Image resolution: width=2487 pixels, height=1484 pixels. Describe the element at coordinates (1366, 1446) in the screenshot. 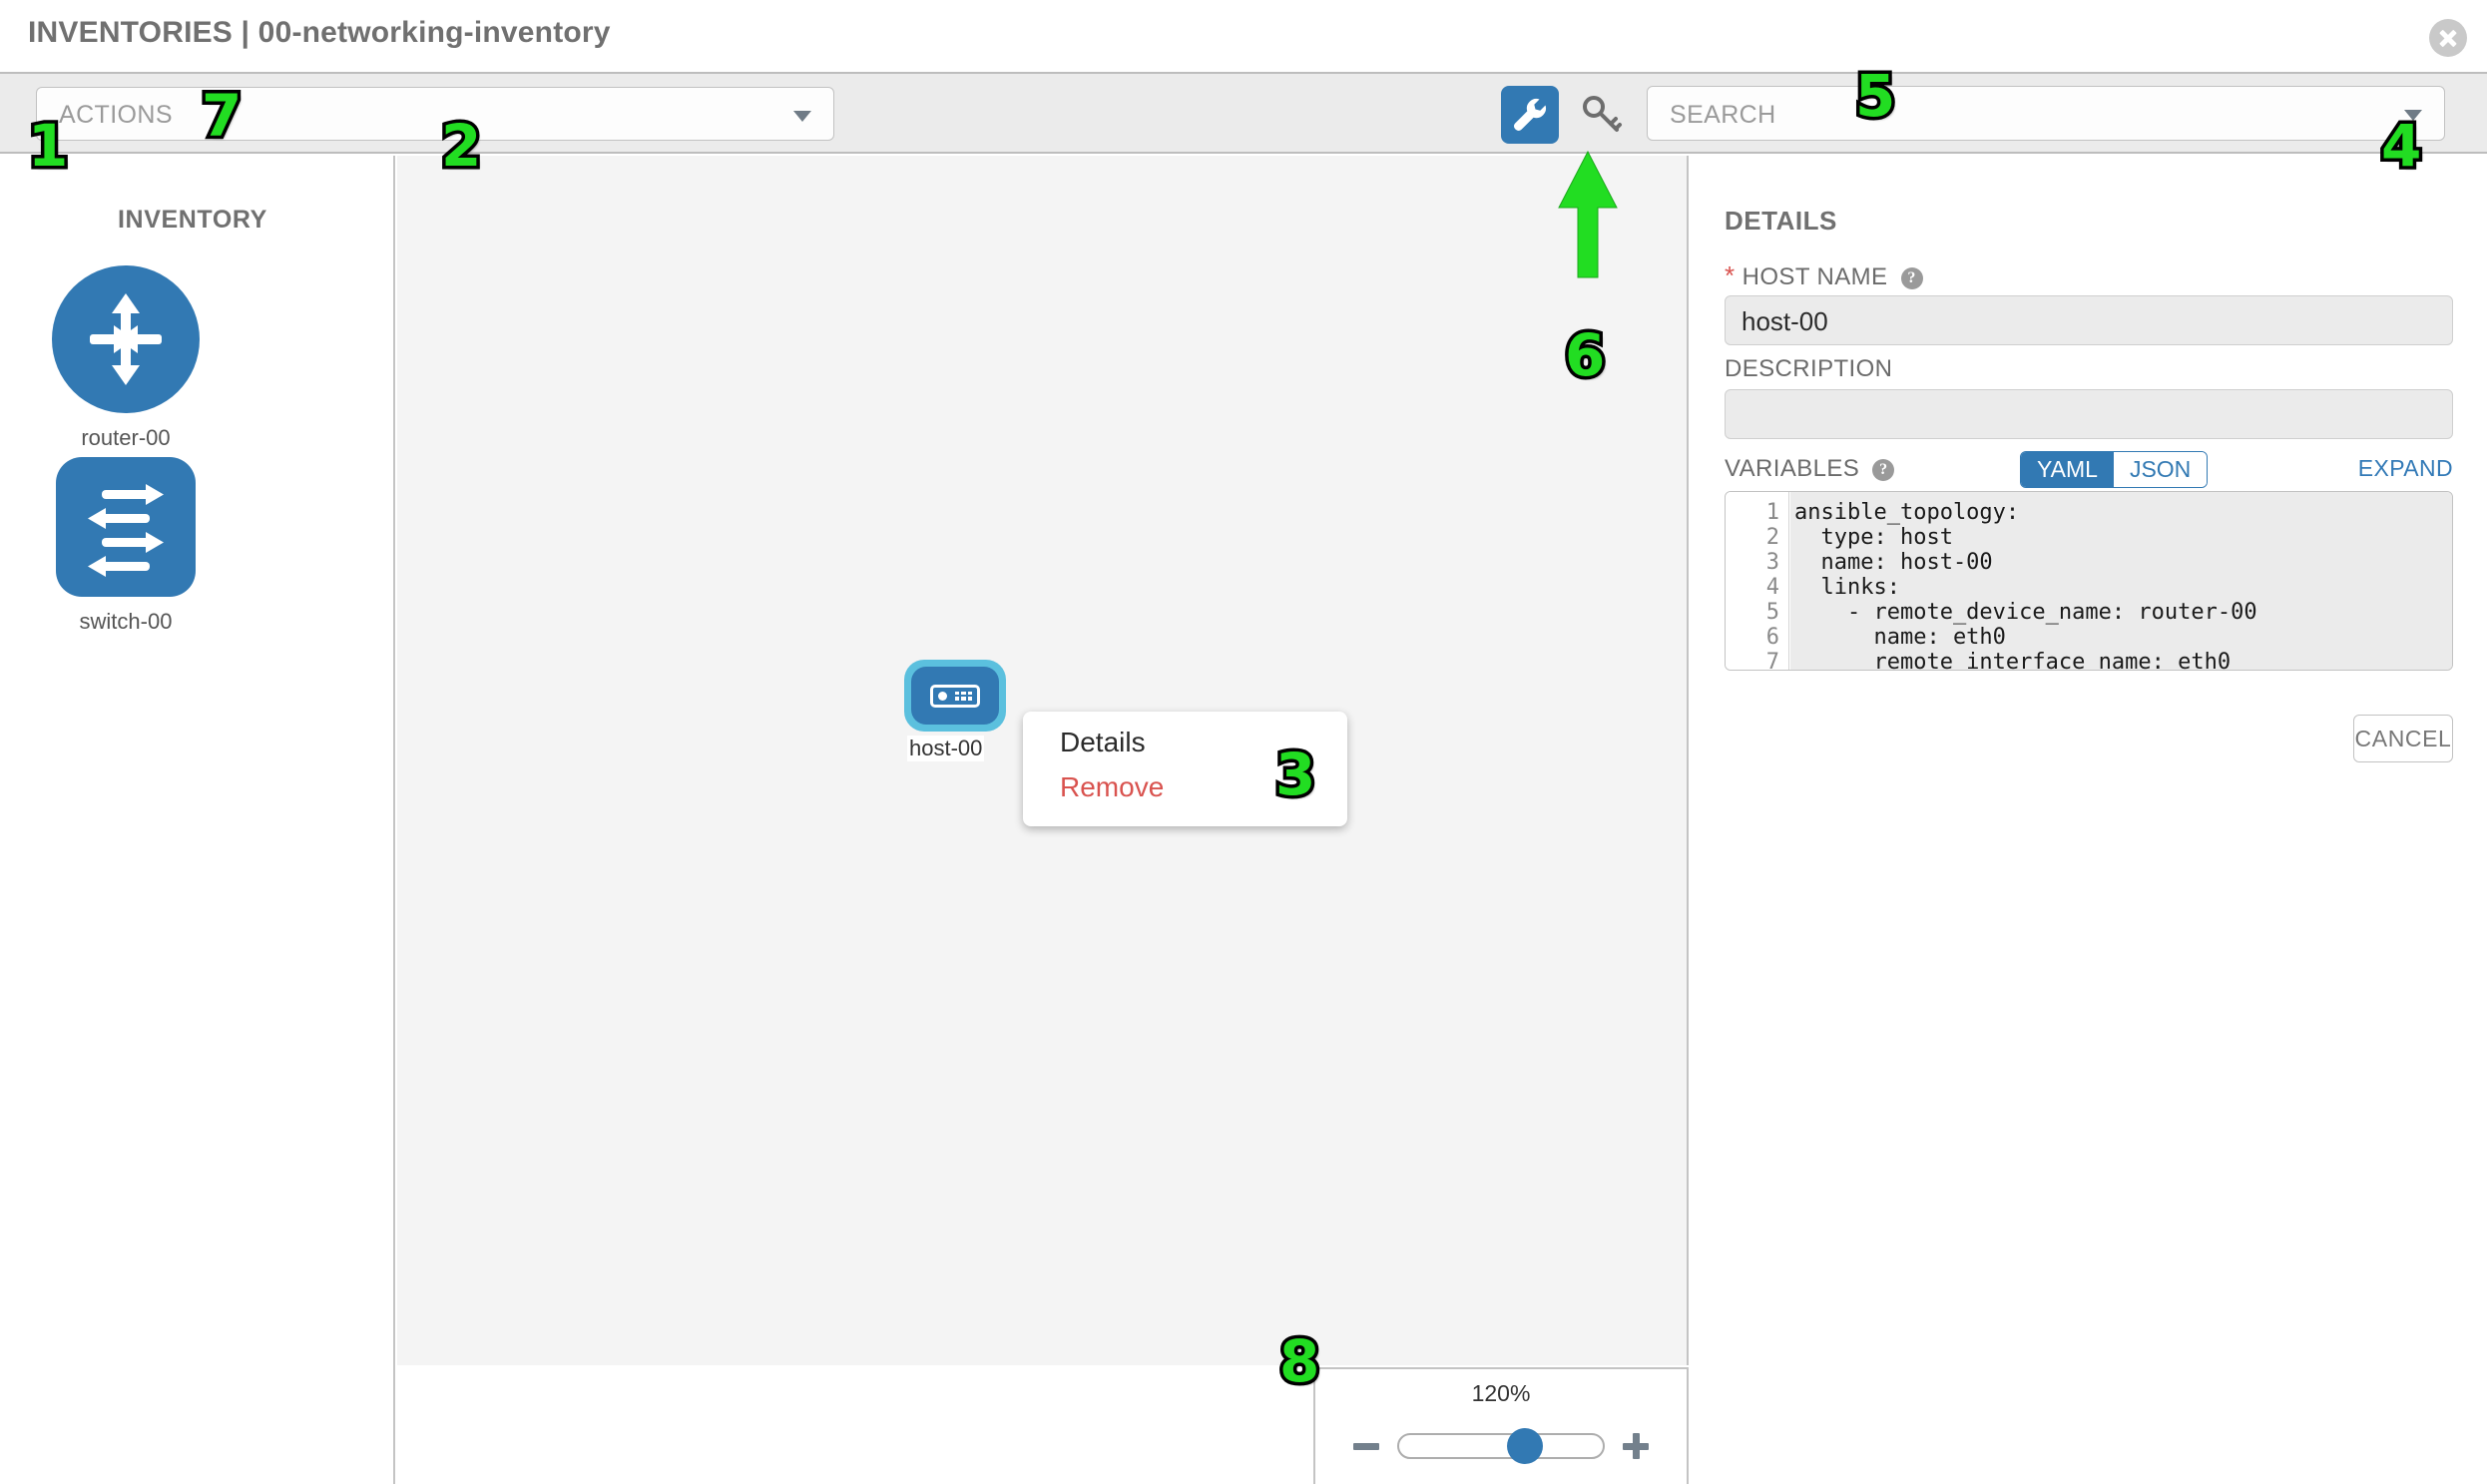

I see `zoom-out-button` at that location.